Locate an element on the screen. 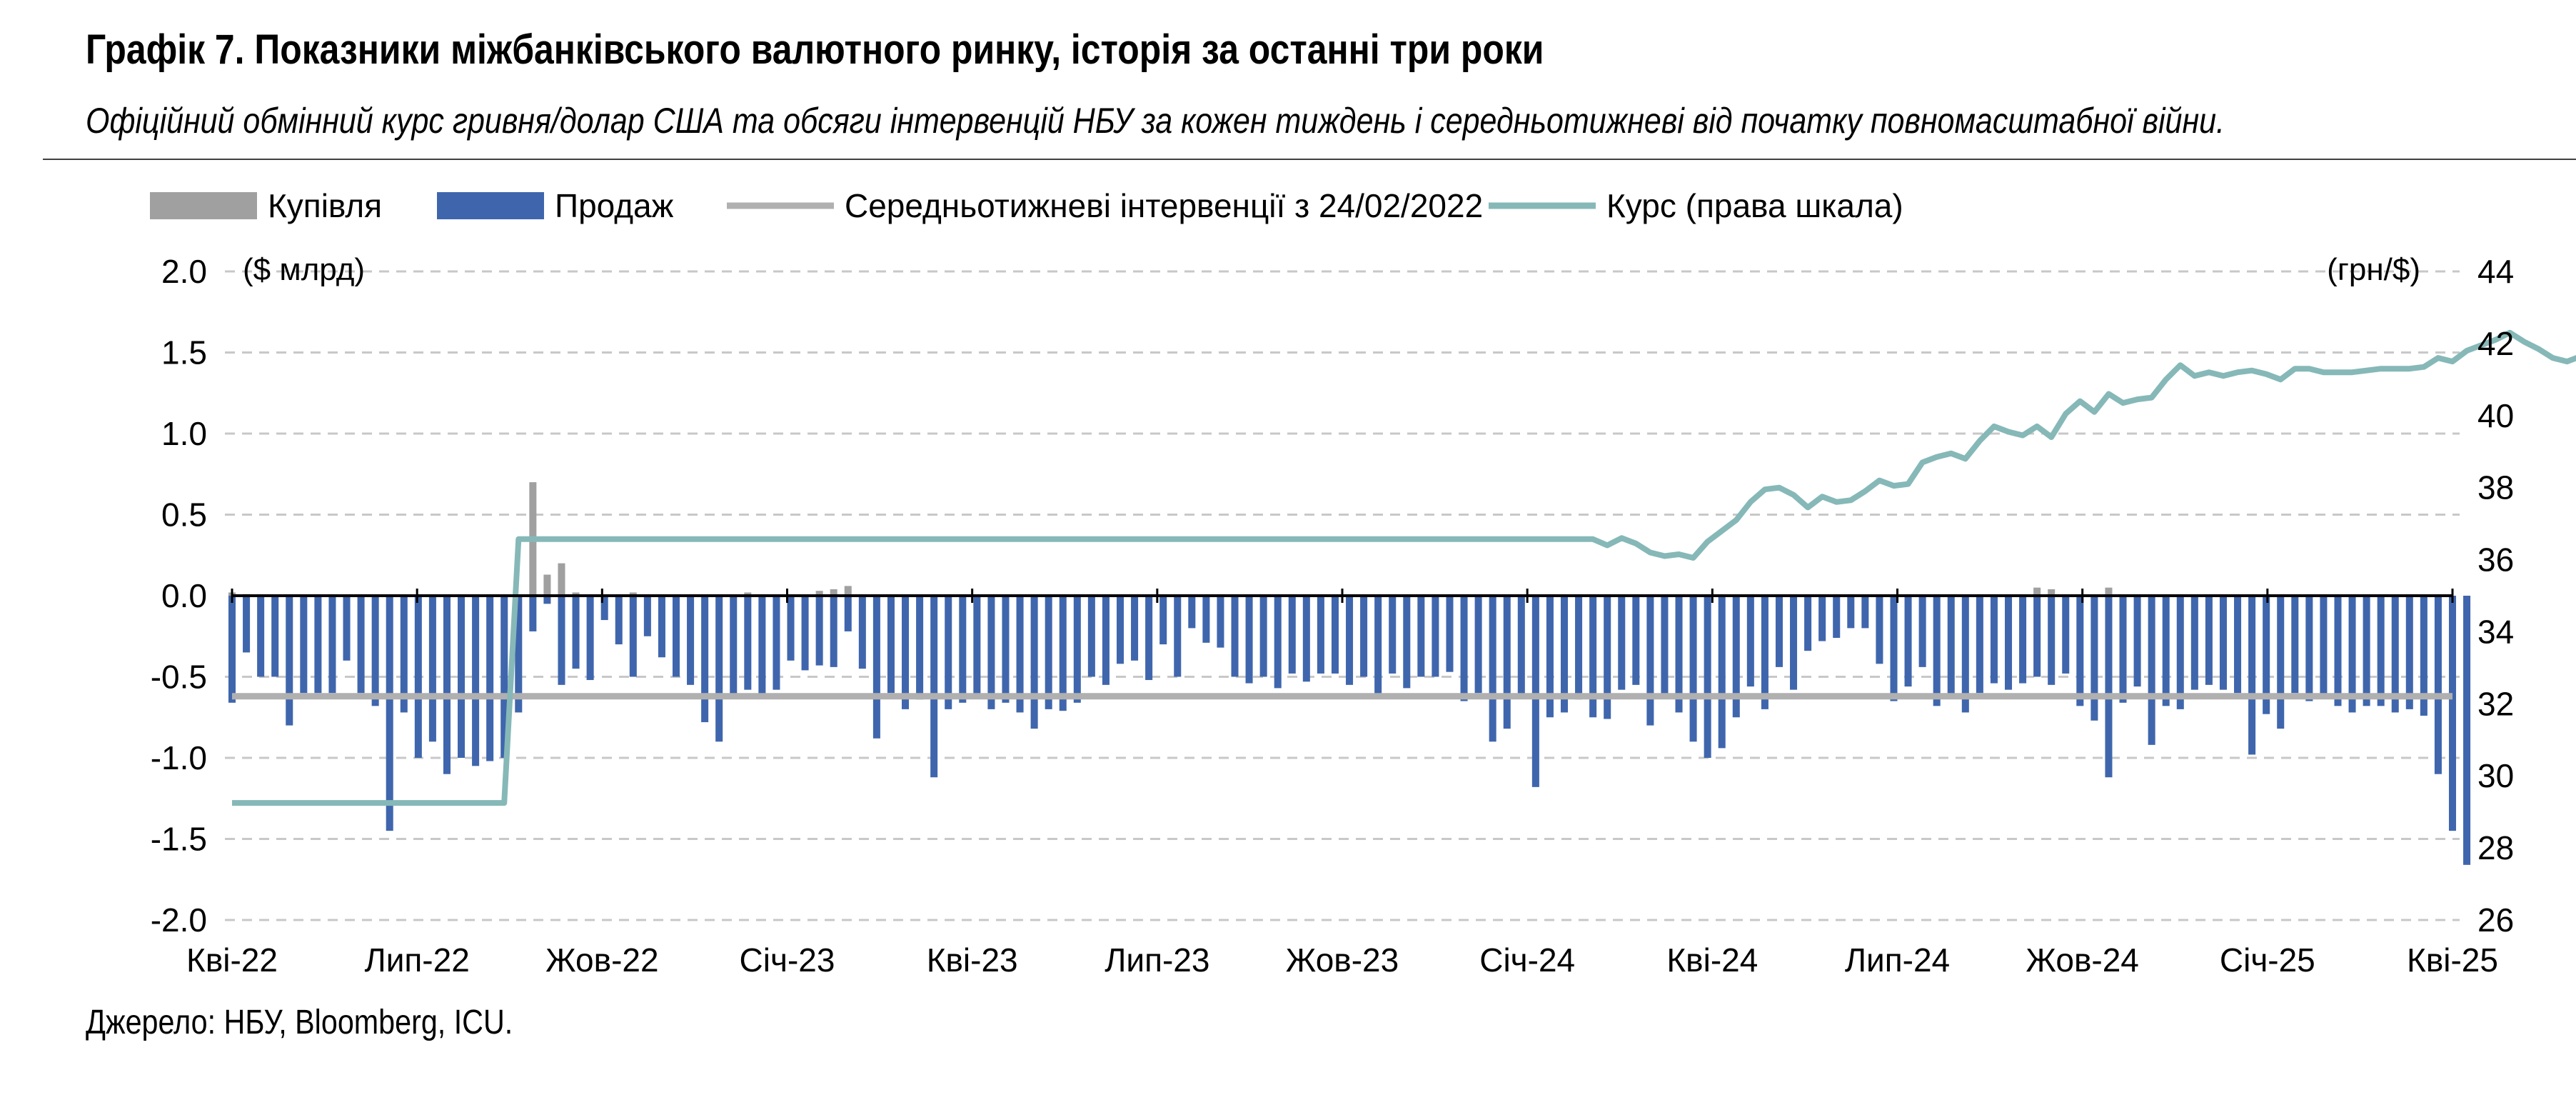 This screenshot has width=2576, height=1100. left-tick-label: 1.0 is located at coordinates (184, 433).